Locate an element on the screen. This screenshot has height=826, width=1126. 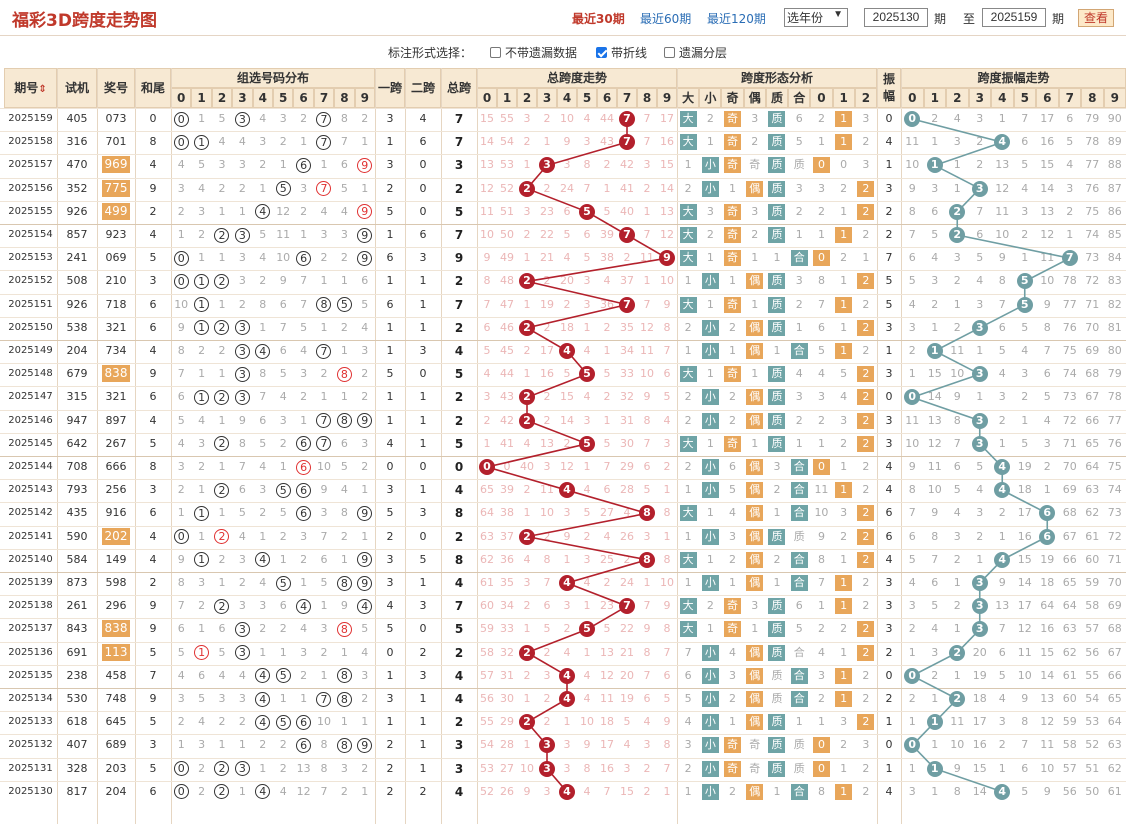
dist-hit-circle: 3 is located at coordinates (242, 235).